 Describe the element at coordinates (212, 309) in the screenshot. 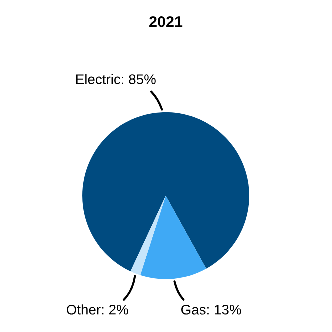

I see `slice-label: Gas: 13%` at that location.